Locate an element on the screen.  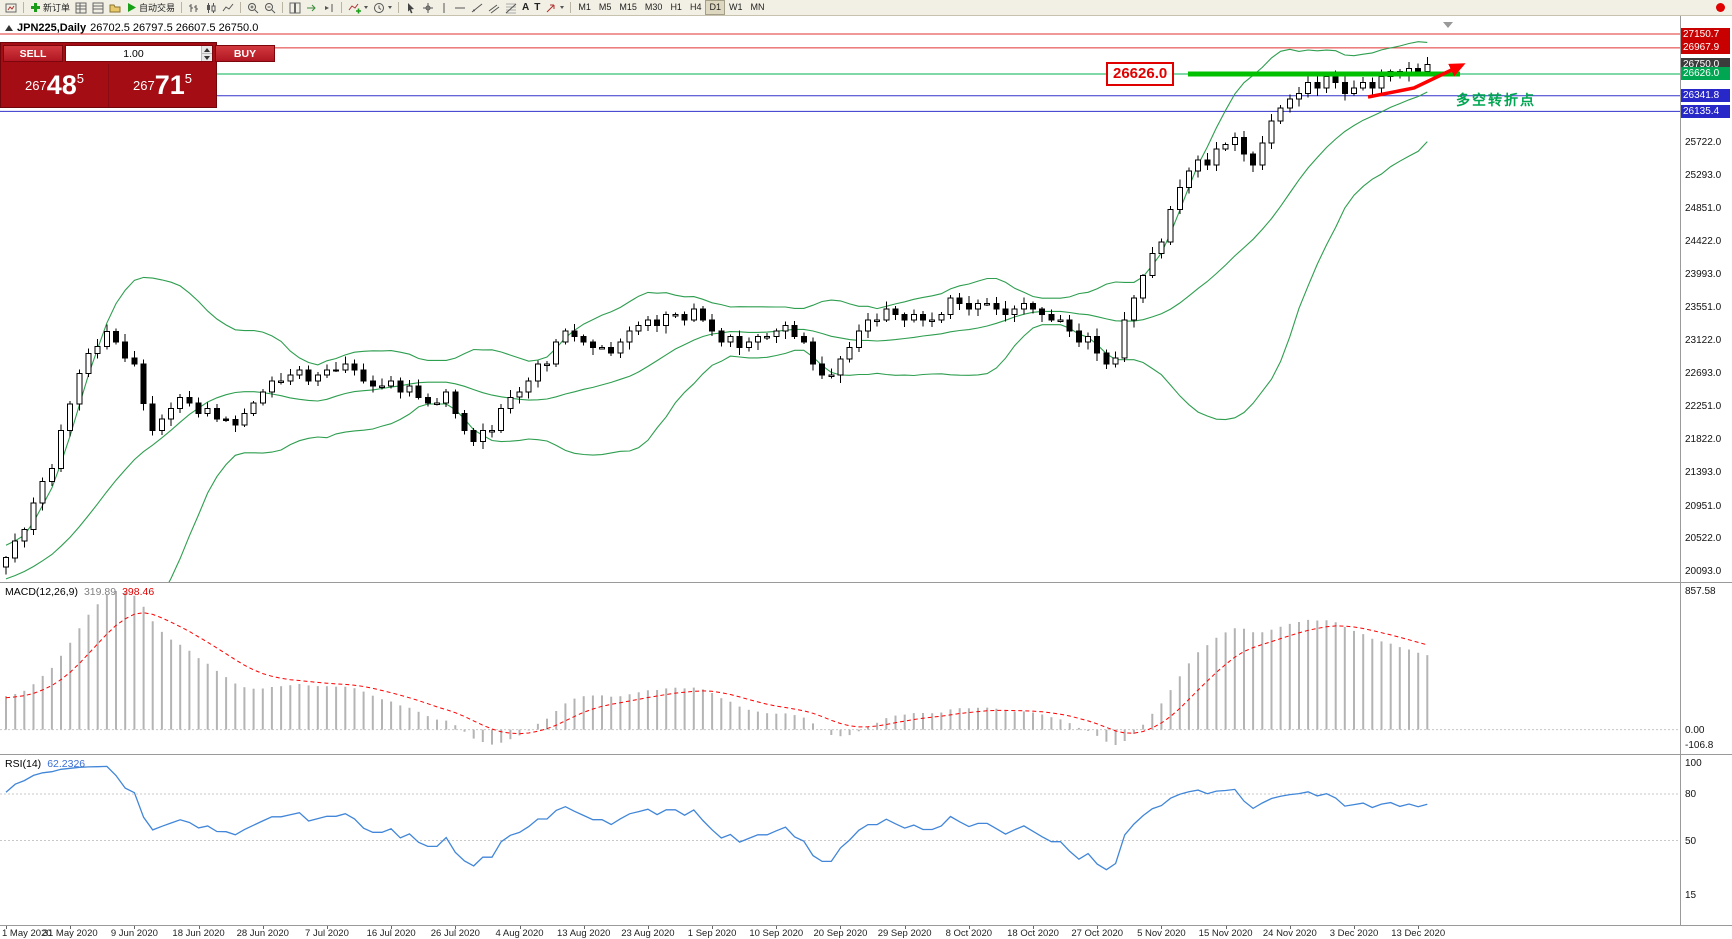
macd-label: MACD(12,26,9) 319.89 398.46 is located at coordinates (79, 592).